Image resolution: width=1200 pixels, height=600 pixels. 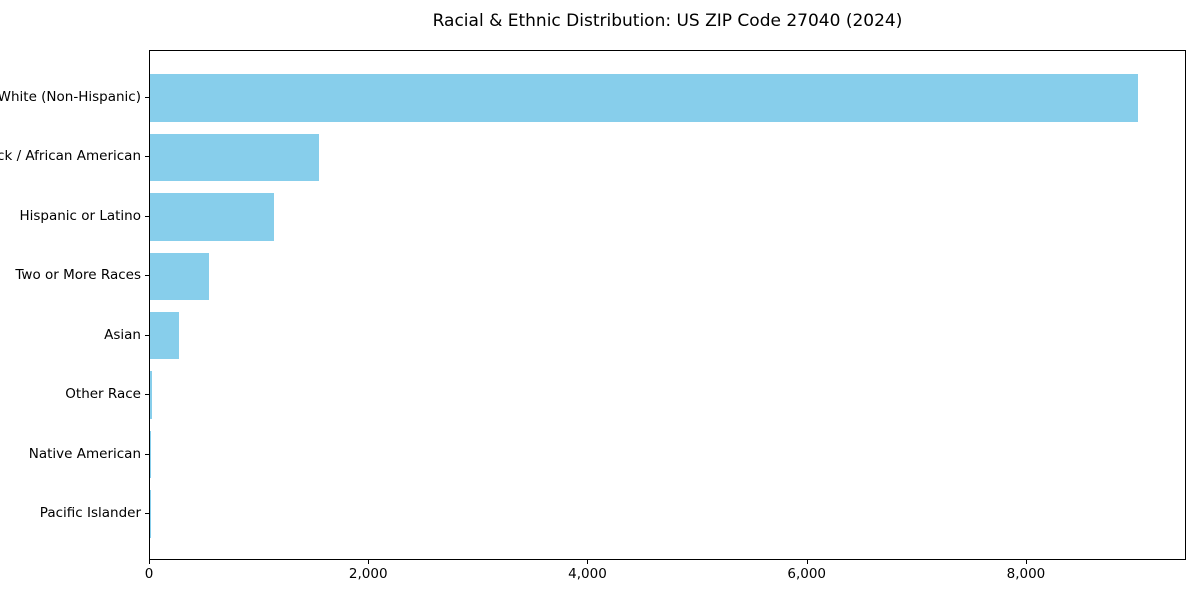 I want to click on bar-native-american, so click(x=150, y=454).